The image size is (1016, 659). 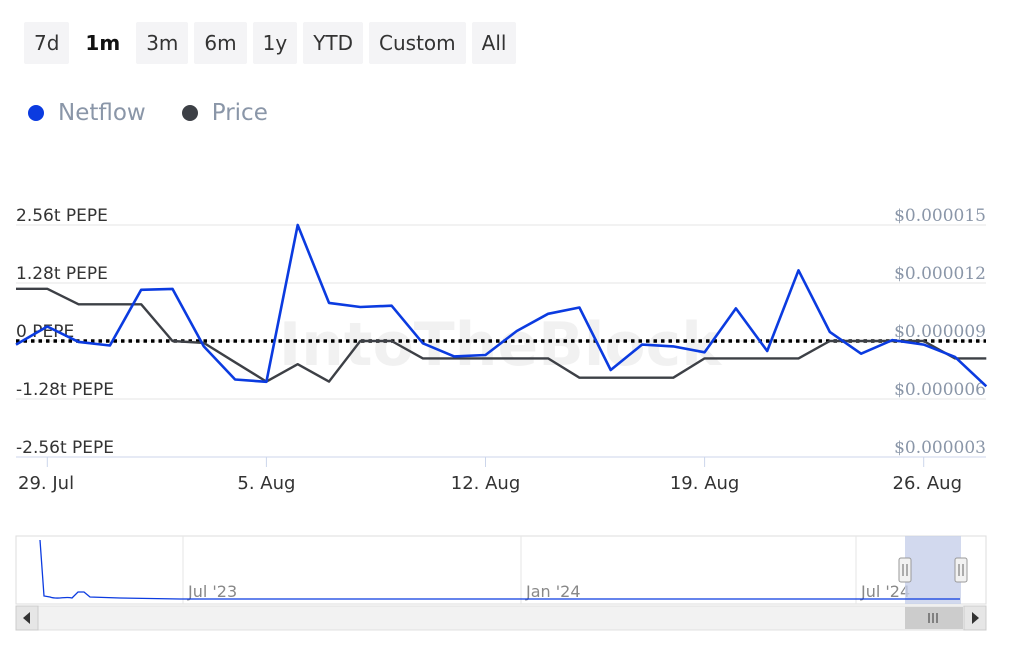 I want to click on x-axis: 29. Jul 5. Aug 12. Aug 19. Aug 26. Aug, so click(x=501, y=475).